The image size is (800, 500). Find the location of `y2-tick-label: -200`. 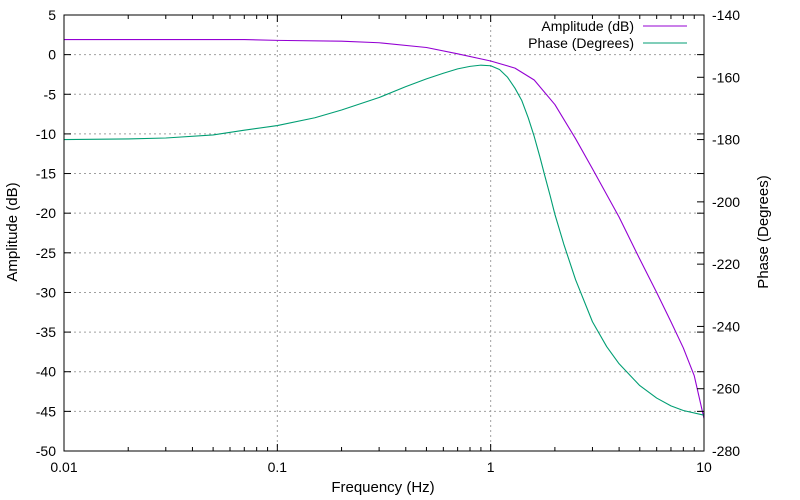

y2-tick-label: -200 is located at coordinates (726, 202).